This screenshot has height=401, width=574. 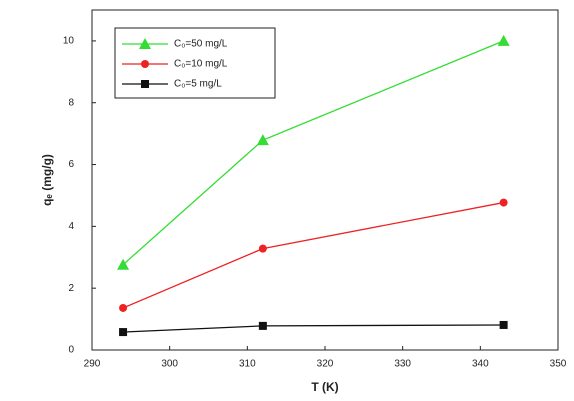 What do you see at coordinates (169, 364) in the screenshot?
I see `x-tick-label: 300` at bounding box center [169, 364].